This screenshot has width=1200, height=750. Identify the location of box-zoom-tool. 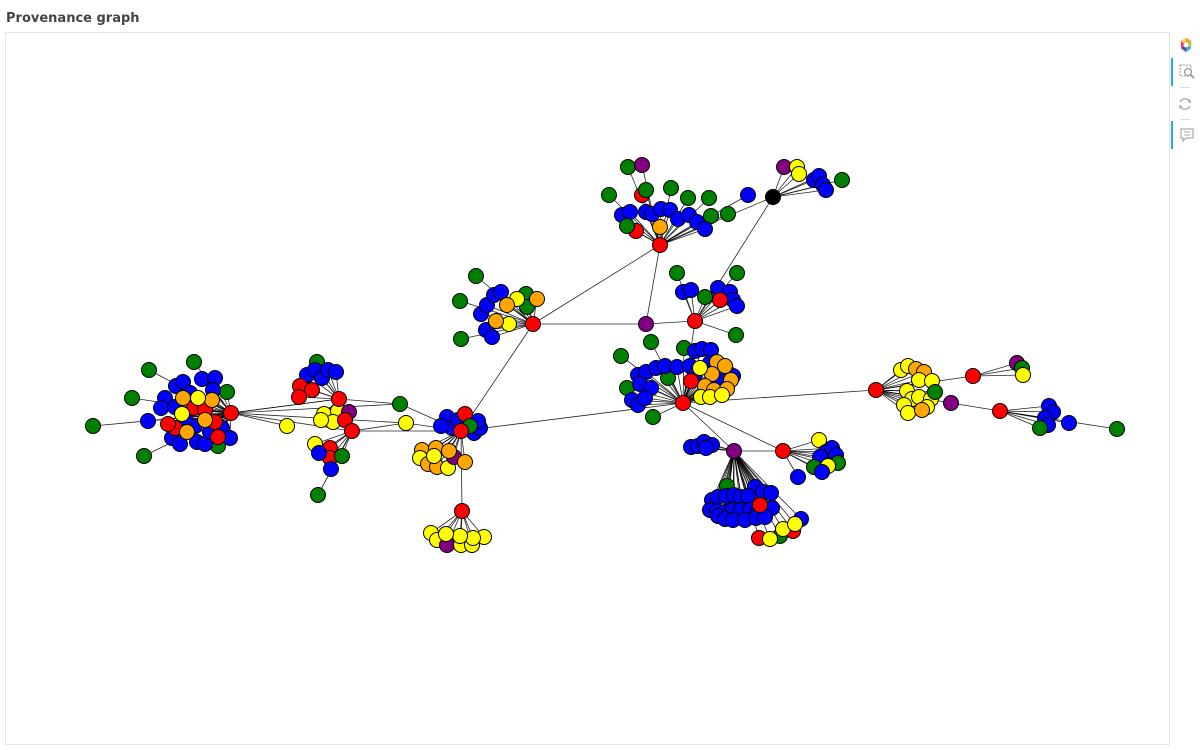
(1185, 72).